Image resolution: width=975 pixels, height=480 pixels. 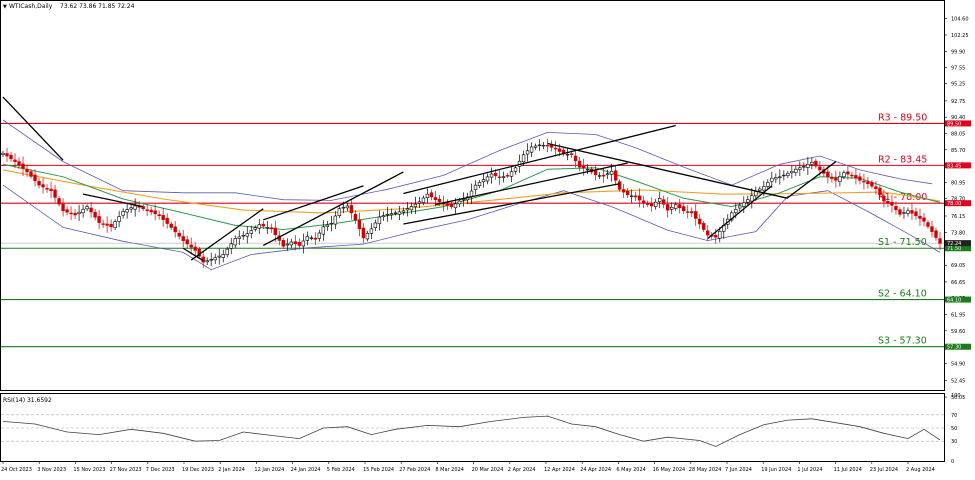 I want to click on price-tick-label: 104.60, so click(x=960, y=20).